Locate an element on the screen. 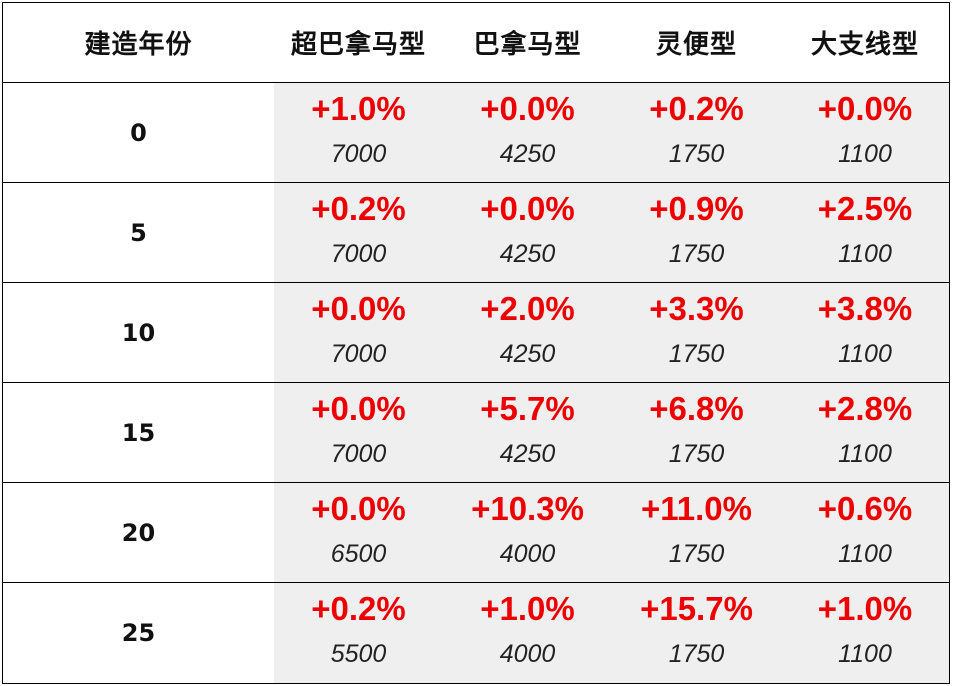 Image resolution: width=953 pixels, height=686 pixels. capacity-value: 6500 is located at coordinates (358, 554).